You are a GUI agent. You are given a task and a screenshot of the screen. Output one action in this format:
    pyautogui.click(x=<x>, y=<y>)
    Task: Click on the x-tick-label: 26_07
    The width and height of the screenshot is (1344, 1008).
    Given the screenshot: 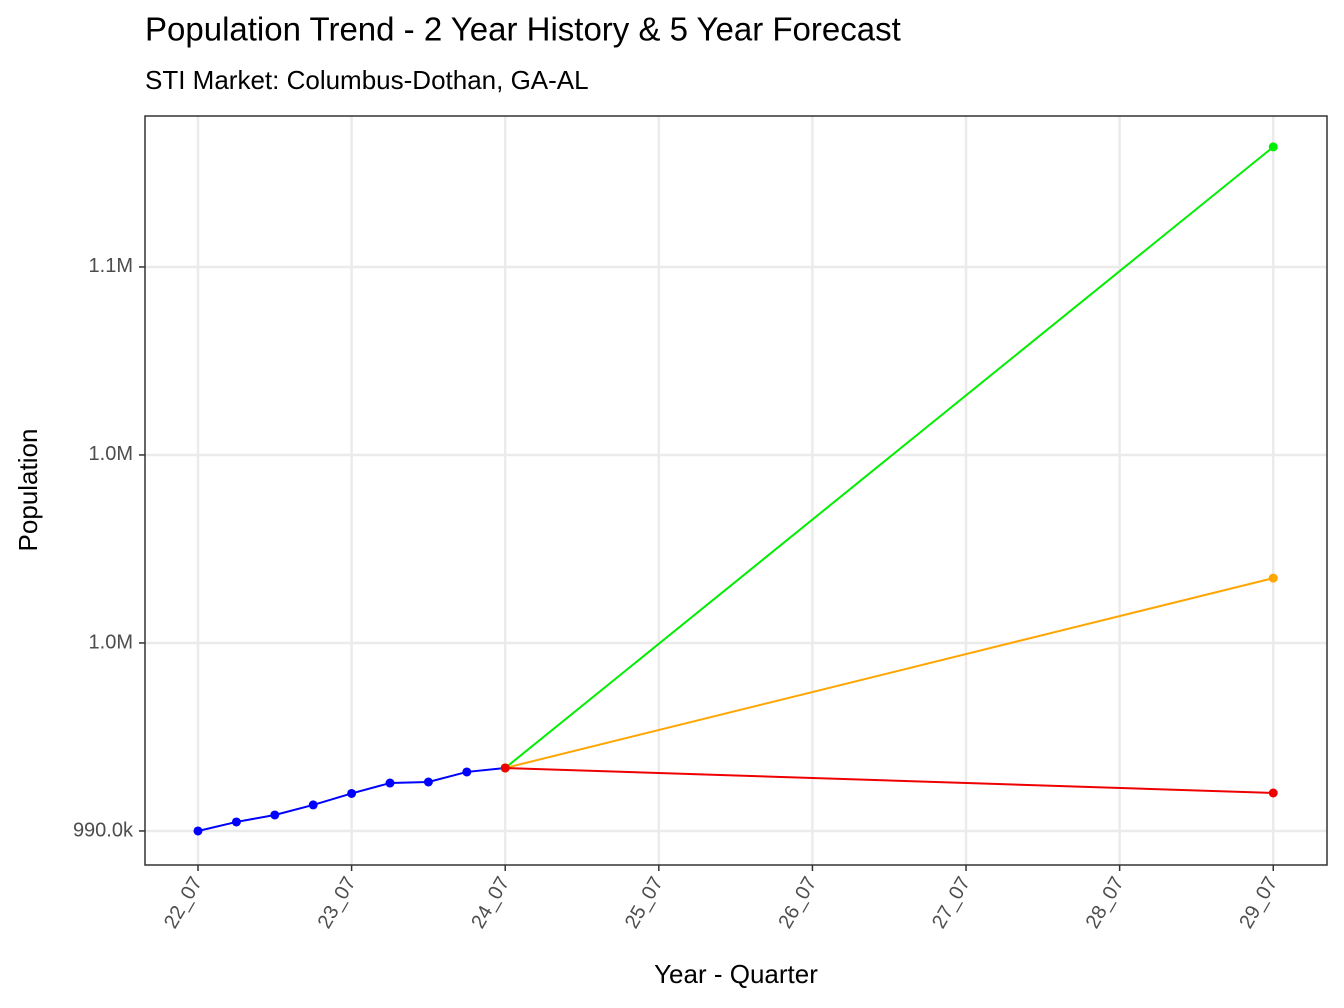 What is the action you would take?
    pyautogui.click(x=797, y=902)
    